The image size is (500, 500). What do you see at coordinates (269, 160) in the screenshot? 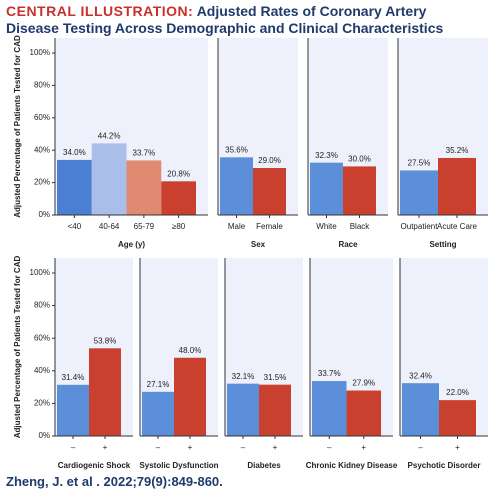
I see `value-label: 29.0%` at bounding box center [269, 160].